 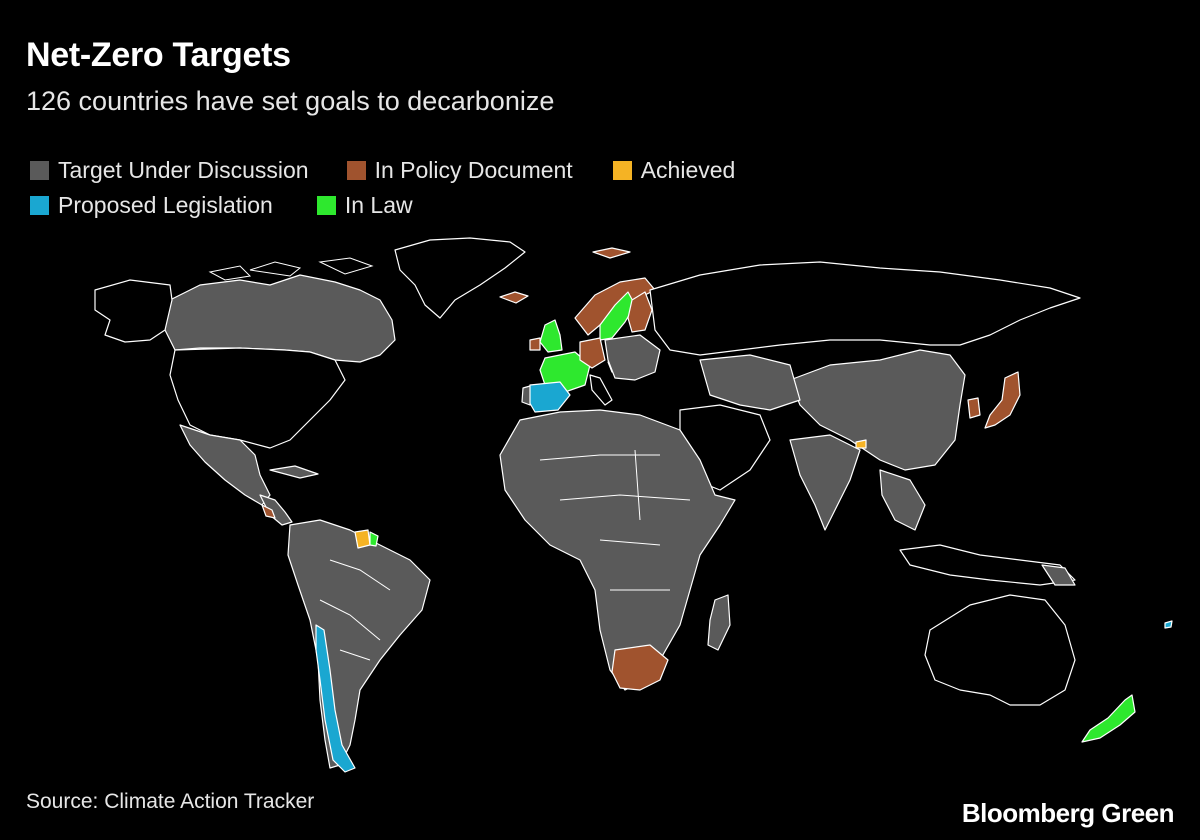 I want to click on region-india, so click(x=825, y=482).